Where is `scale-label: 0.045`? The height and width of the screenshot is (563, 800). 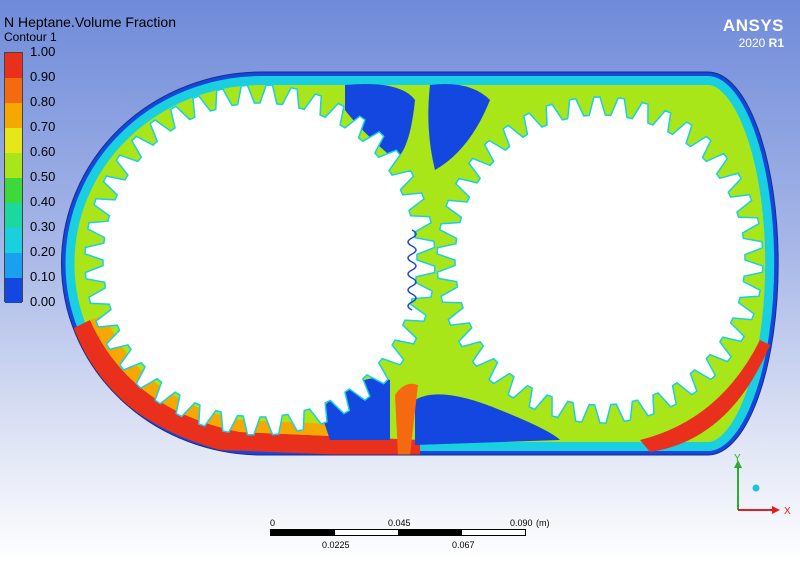
scale-label: 0.045 is located at coordinates (399, 523).